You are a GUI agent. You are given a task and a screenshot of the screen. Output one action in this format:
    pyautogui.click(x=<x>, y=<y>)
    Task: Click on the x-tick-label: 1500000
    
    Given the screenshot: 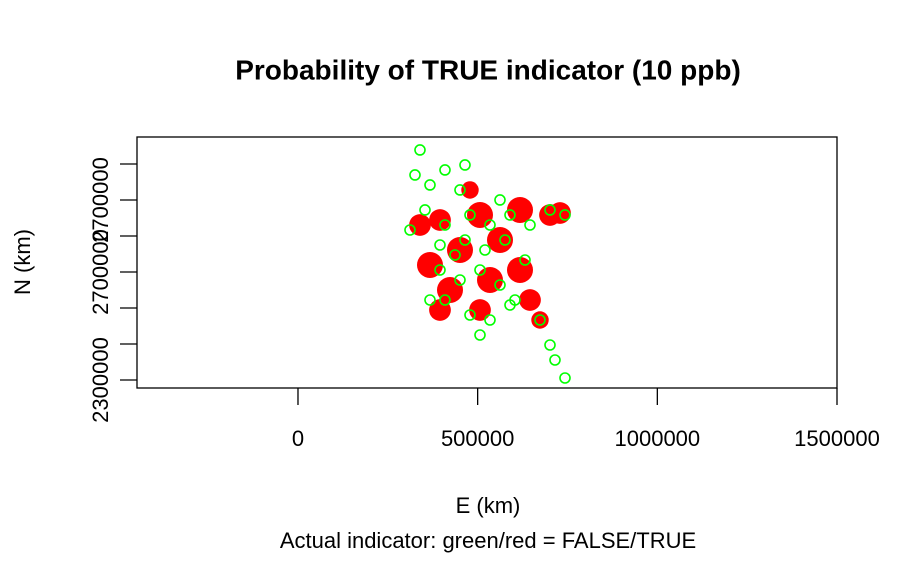 What is the action you would take?
    pyautogui.click(x=837, y=438)
    